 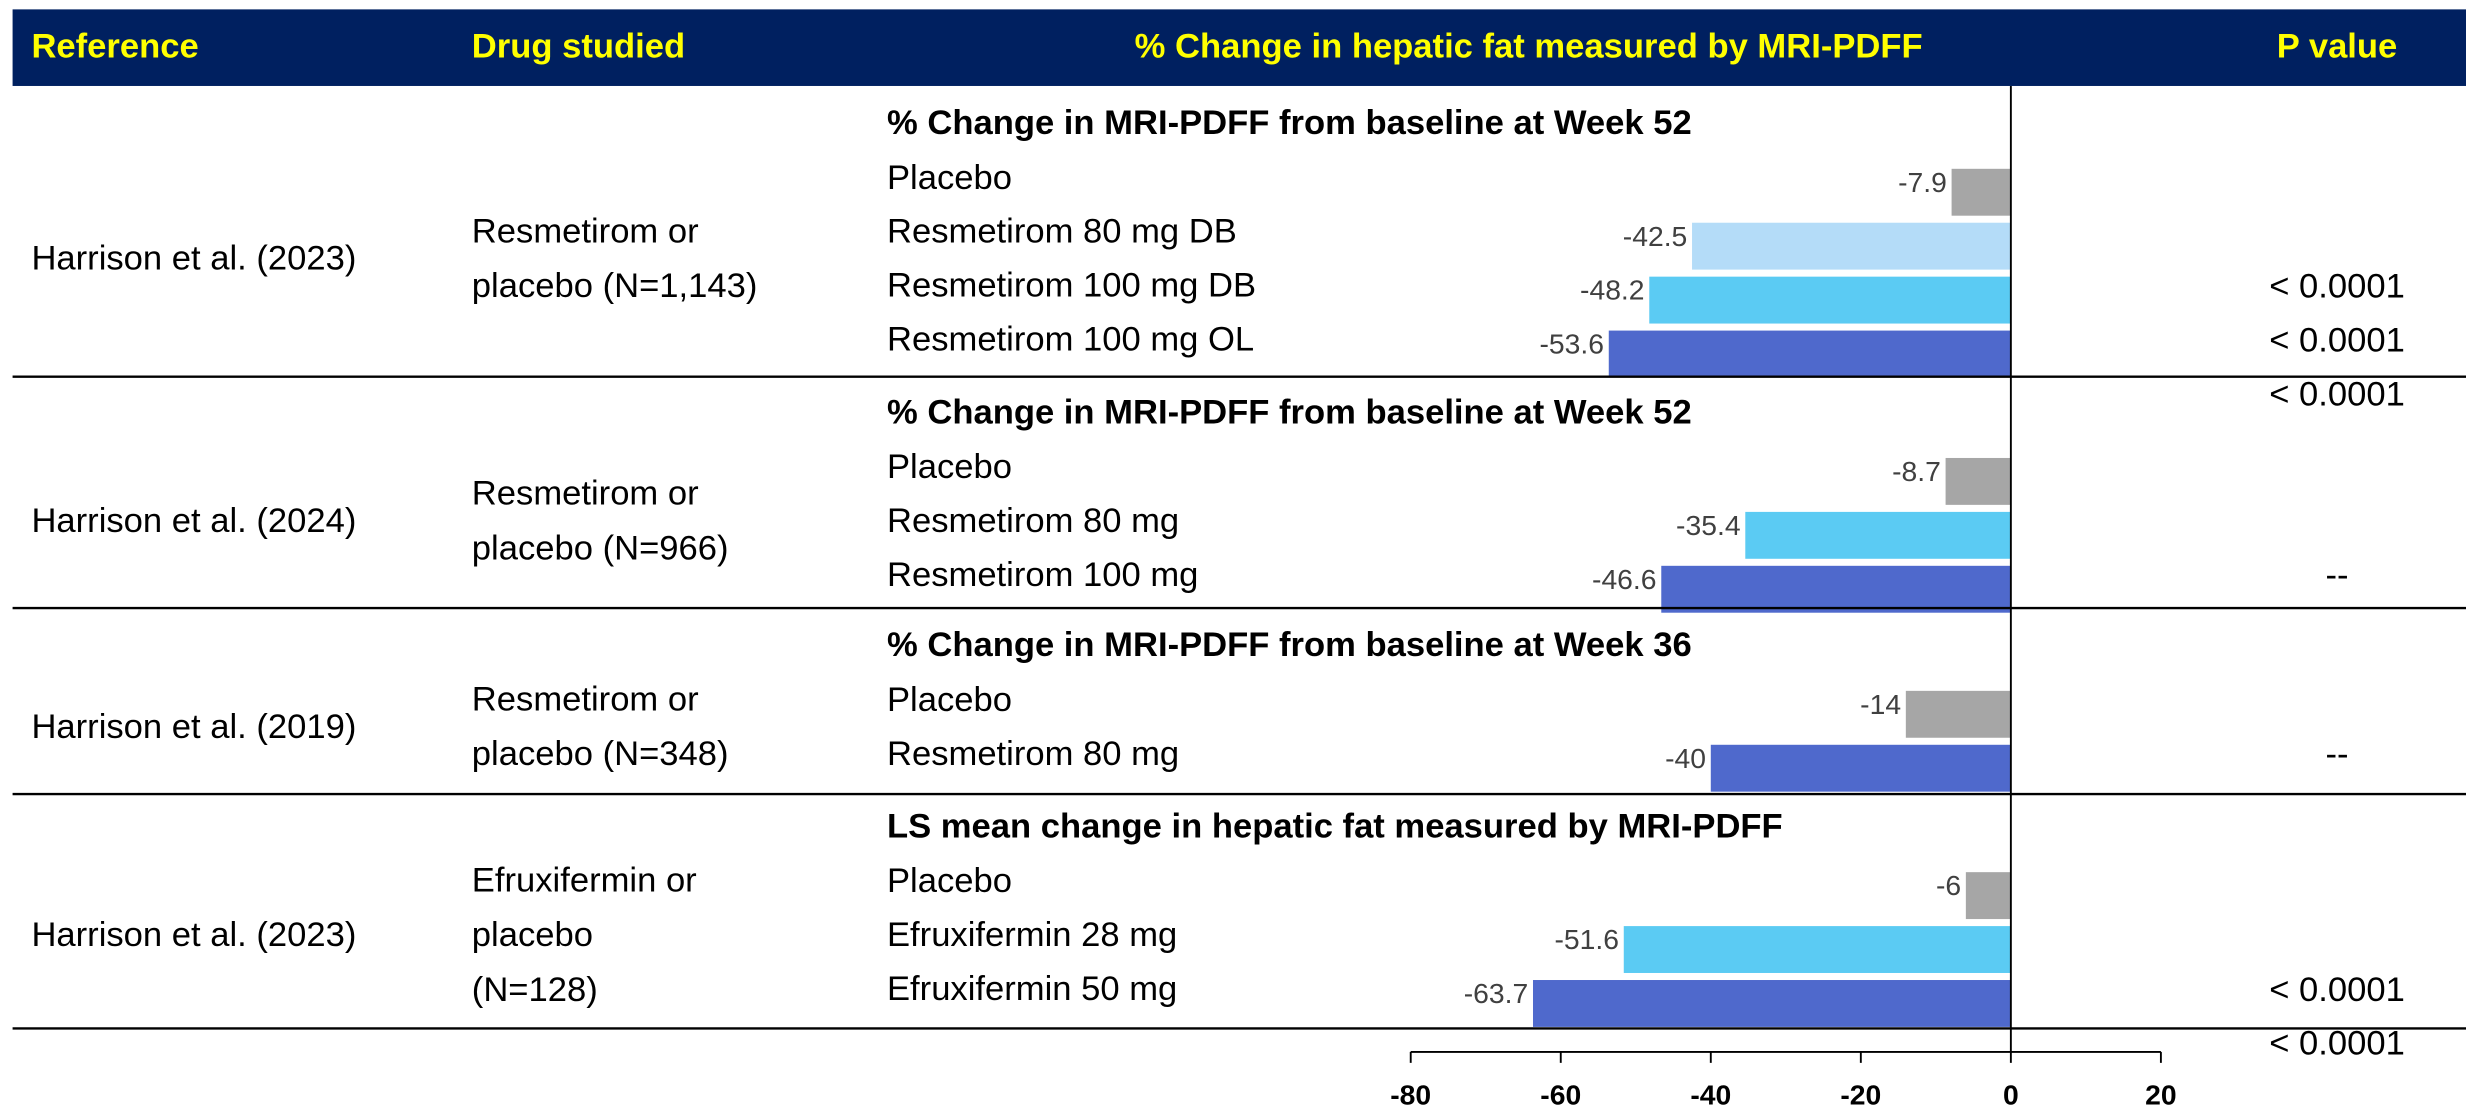 What do you see at coordinates (1685, 758) in the screenshot?
I see `value-label: -40` at bounding box center [1685, 758].